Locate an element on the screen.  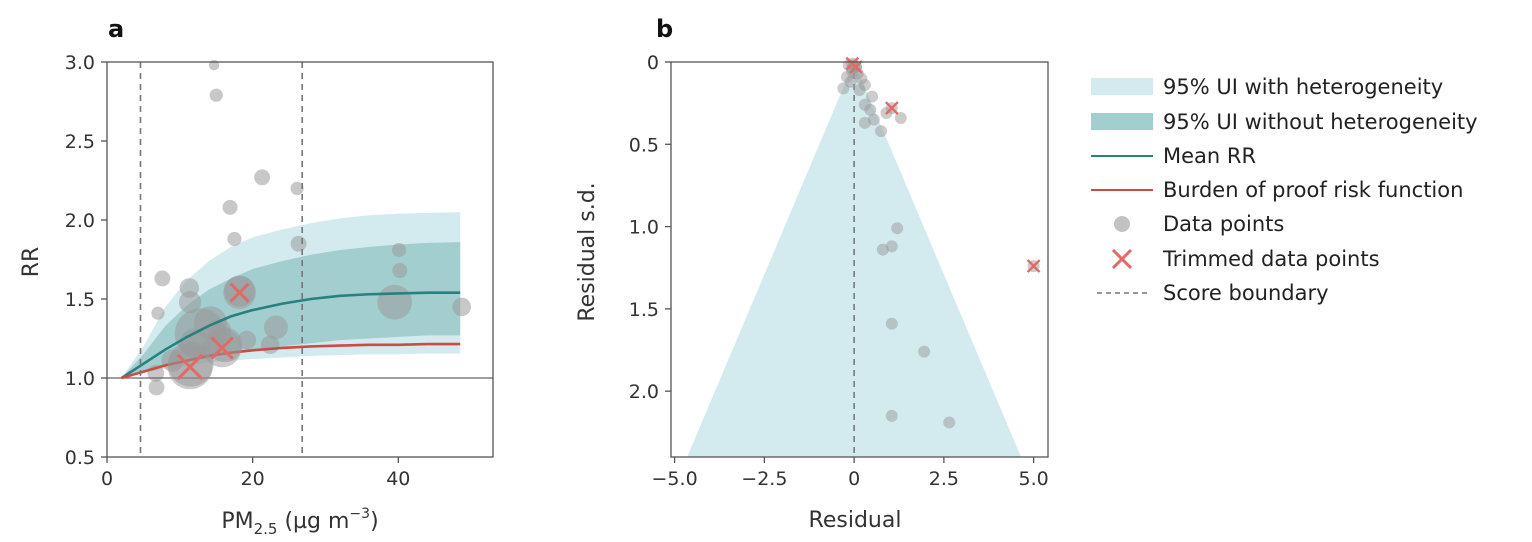
panel-a-x-ticks: 0 20 40 is located at coordinates (255, 473).